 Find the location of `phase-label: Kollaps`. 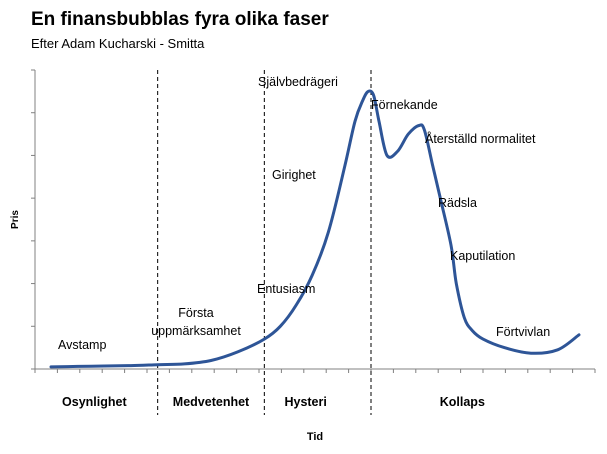

phase-label: Kollaps is located at coordinates (462, 402).